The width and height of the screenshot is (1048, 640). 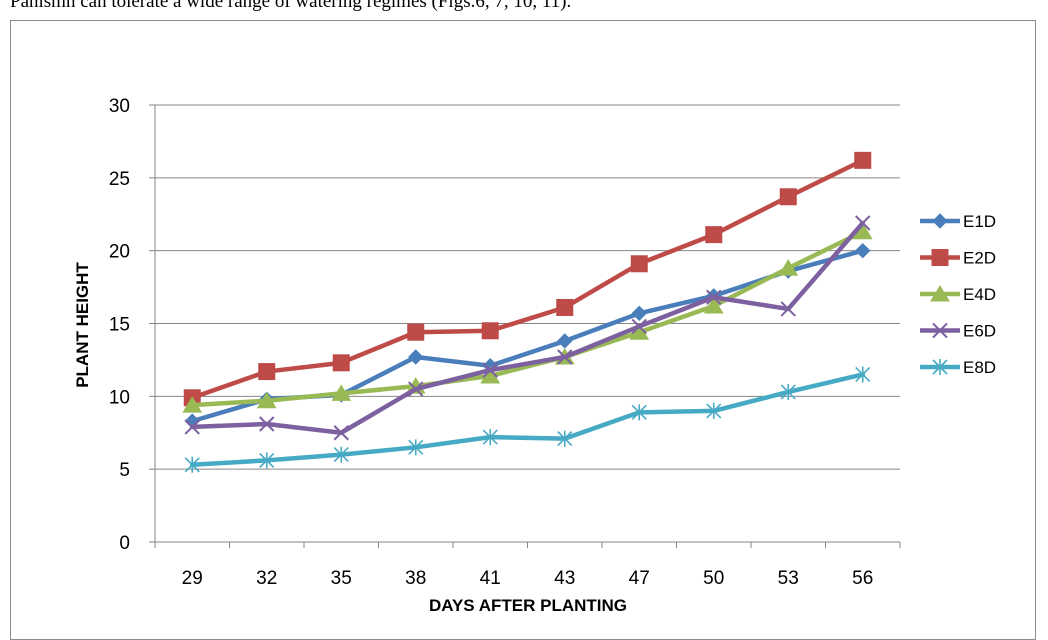 I want to click on y-tick-label: 10, so click(x=119, y=397).